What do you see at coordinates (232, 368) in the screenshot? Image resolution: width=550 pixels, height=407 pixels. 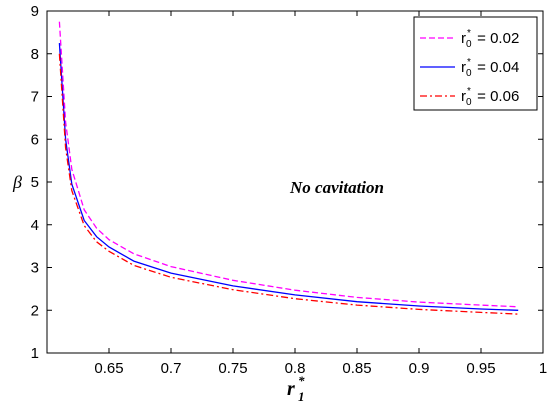 I see `x-tick-label: 0.75` at bounding box center [232, 368].